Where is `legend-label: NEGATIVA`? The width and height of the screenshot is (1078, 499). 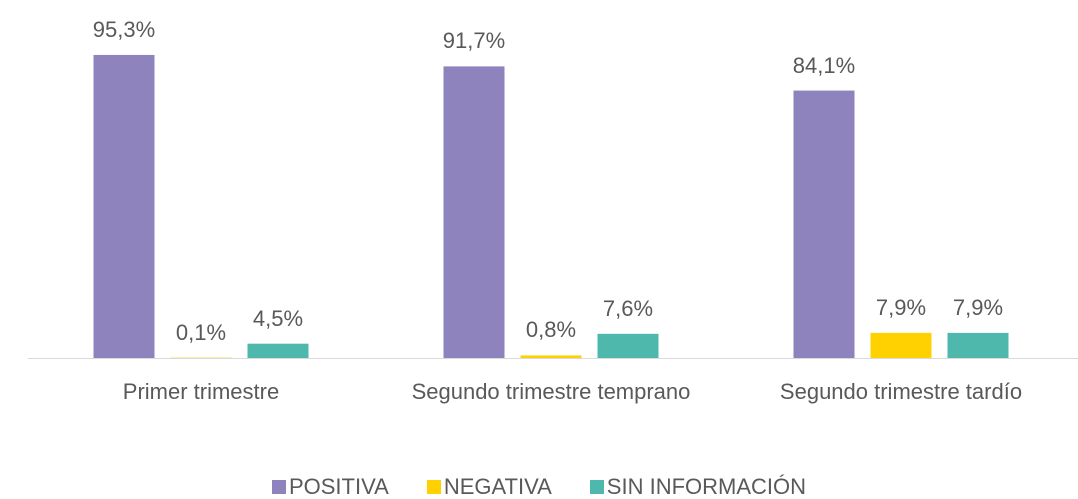 legend-label: NEGATIVA is located at coordinates (497, 486).